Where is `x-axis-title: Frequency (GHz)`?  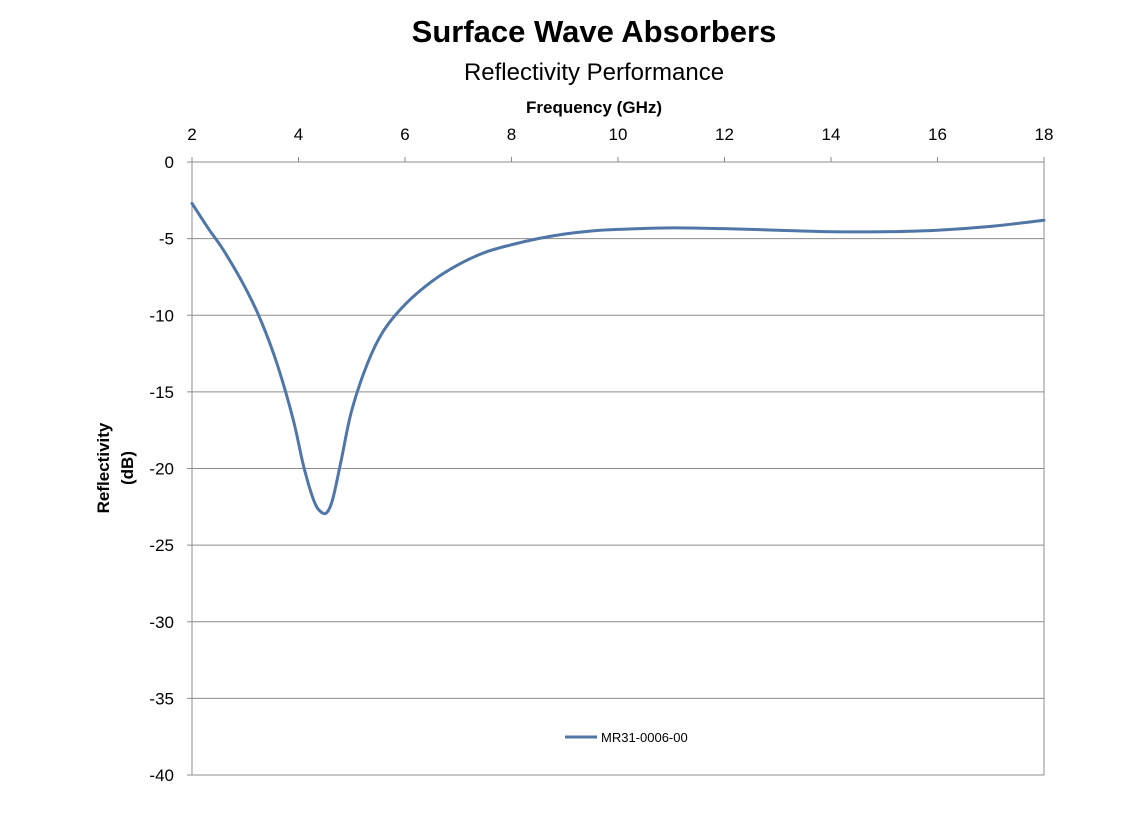
x-axis-title: Frequency (GHz) is located at coordinates (594, 107).